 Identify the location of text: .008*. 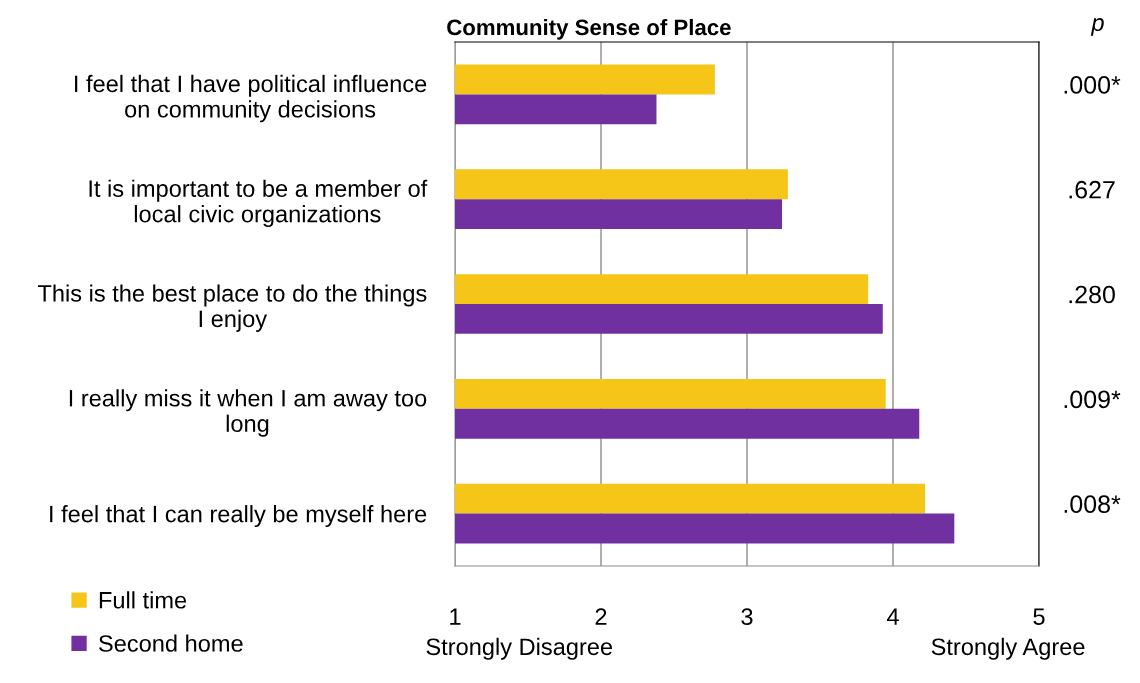
(1092, 504).